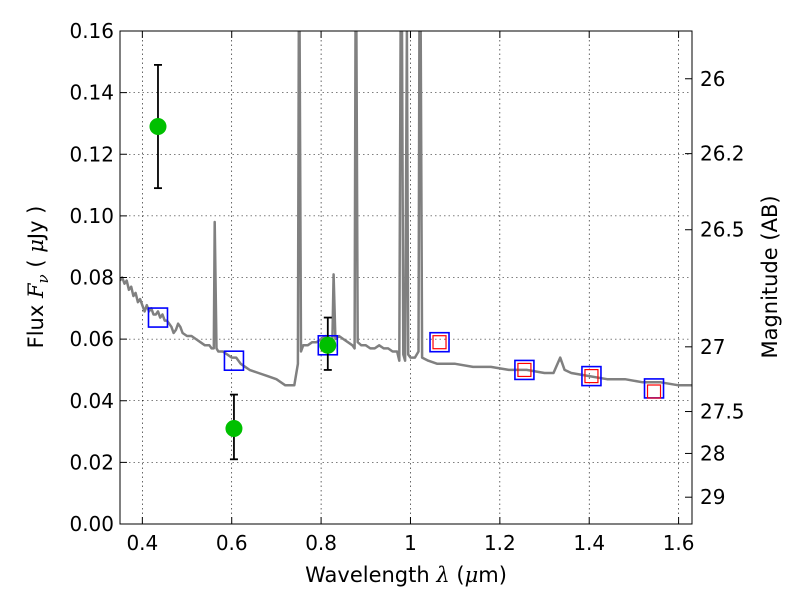 This screenshot has height=600, width=800. Describe the element at coordinates (679, 543) in the screenshot. I see `x-tick-label: 1.6` at that location.